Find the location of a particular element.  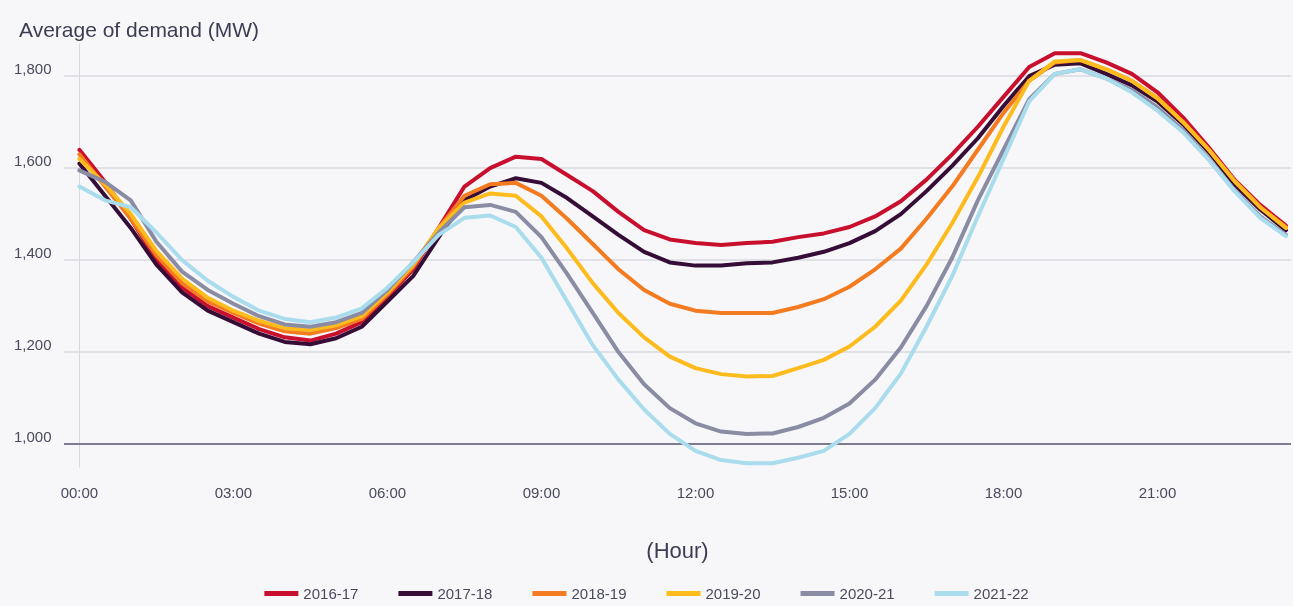

legend-label: 2021-22 is located at coordinates (1001, 593).